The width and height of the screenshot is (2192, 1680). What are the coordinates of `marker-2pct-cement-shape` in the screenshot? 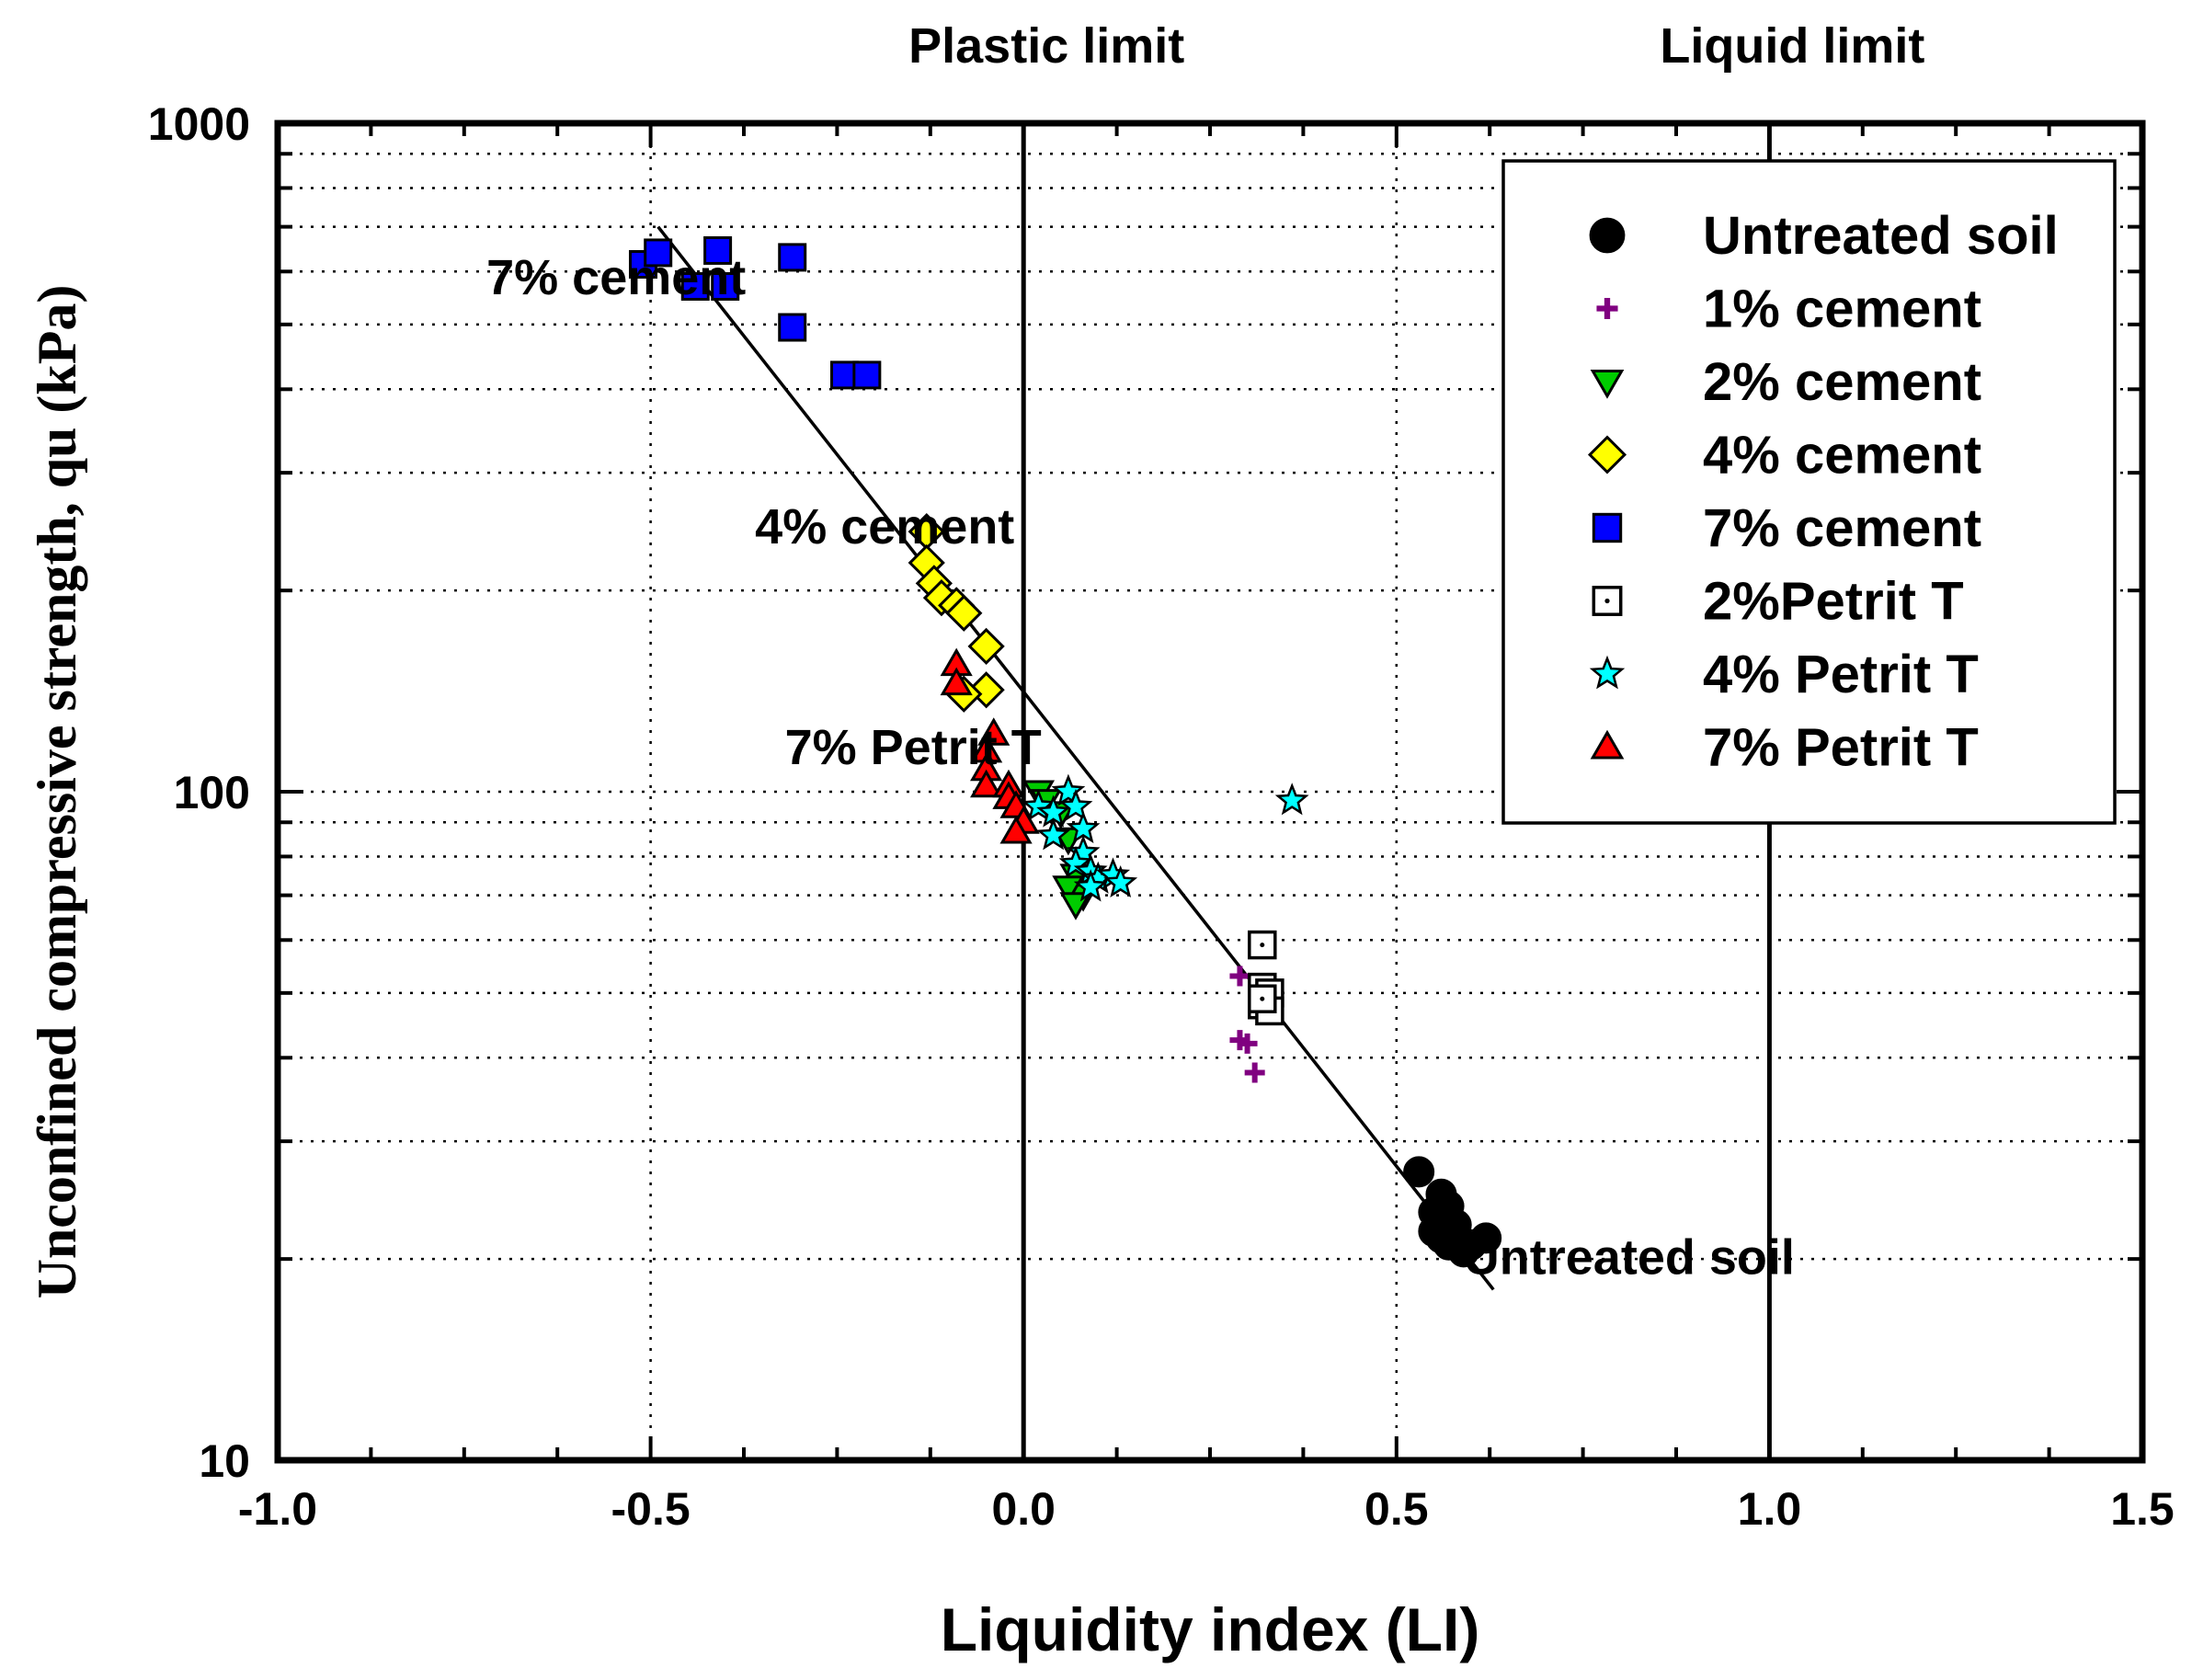 It's located at (1068, 889).